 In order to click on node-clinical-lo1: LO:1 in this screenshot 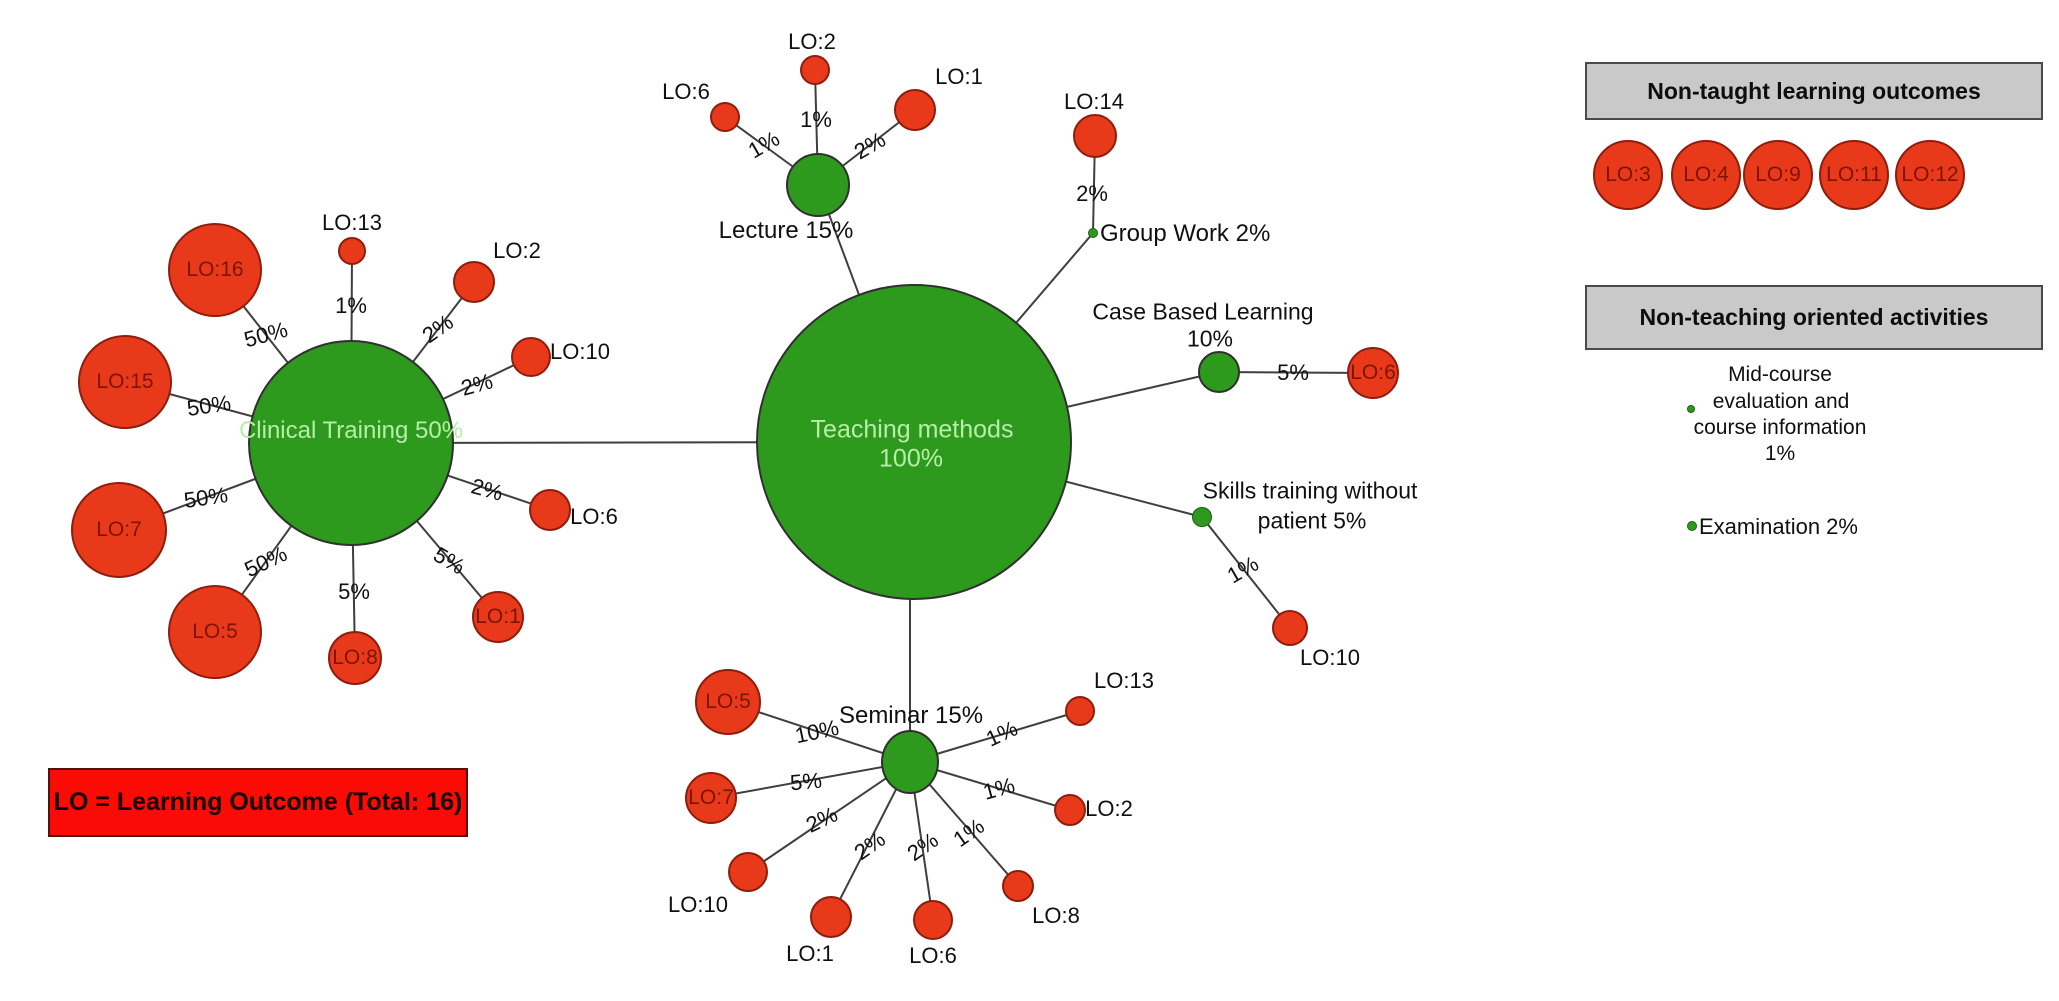, I will do `click(498, 617)`.